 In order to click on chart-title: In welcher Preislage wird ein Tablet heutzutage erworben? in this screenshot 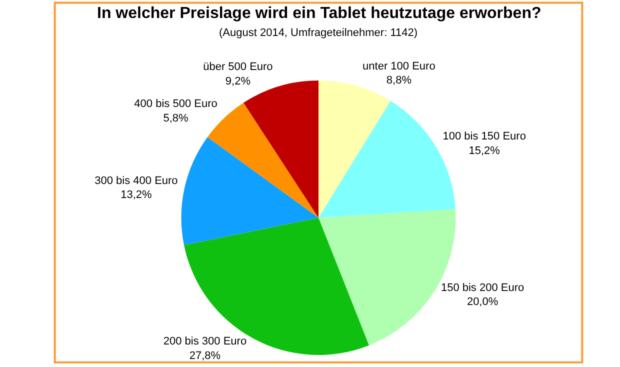, I will do `click(319, 13)`.